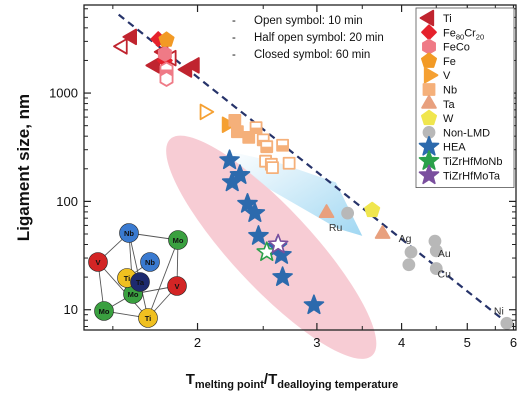 This screenshot has height=402, width=520. What do you see at coordinates (312, 55) in the screenshot?
I see `note-text-3: Closed symbol: 60 min` at bounding box center [312, 55].